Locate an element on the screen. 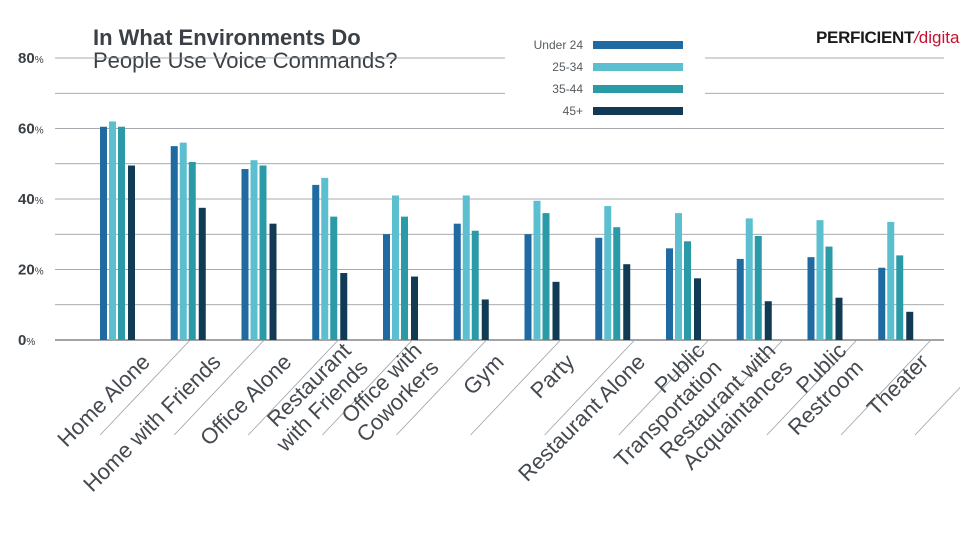 Image resolution: width=960 pixels, height=540 pixels. x-tick-label: Theater is located at coordinates (897, 384).